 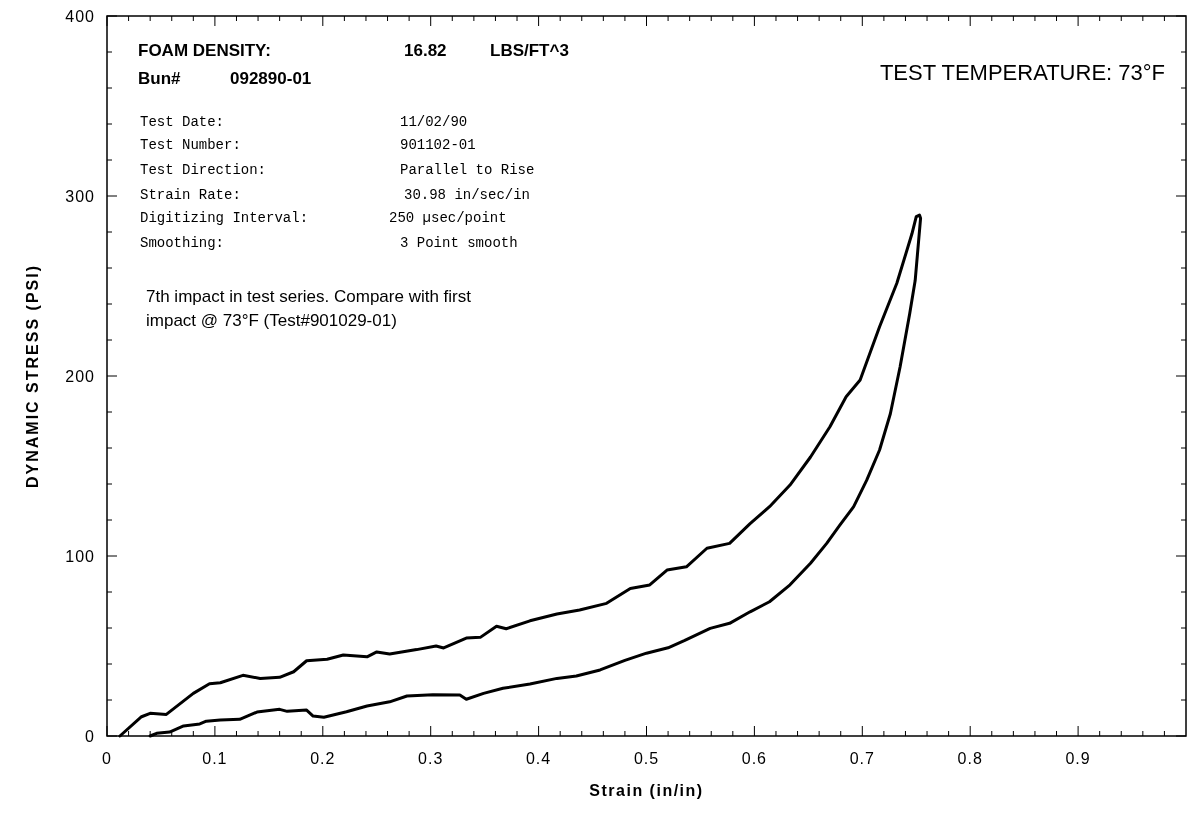 What do you see at coordinates (271, 320) in the screenshot?
I see `annotation: impact @ 73°F (Test#901029-01)` at bounding box center [271, 320].